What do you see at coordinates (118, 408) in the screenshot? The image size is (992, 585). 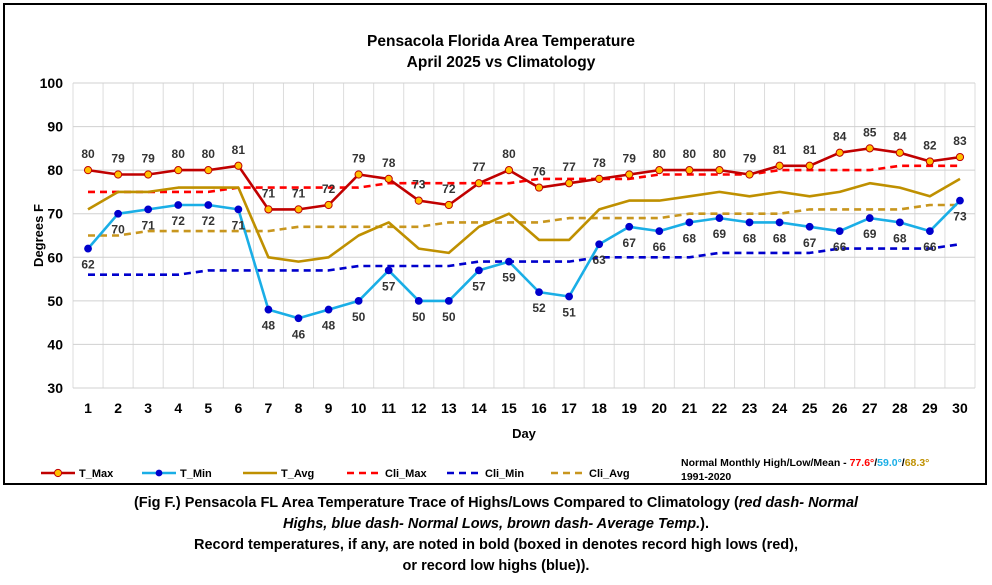 I see `x-tick-label: 2` at bounding box center [118, 408].